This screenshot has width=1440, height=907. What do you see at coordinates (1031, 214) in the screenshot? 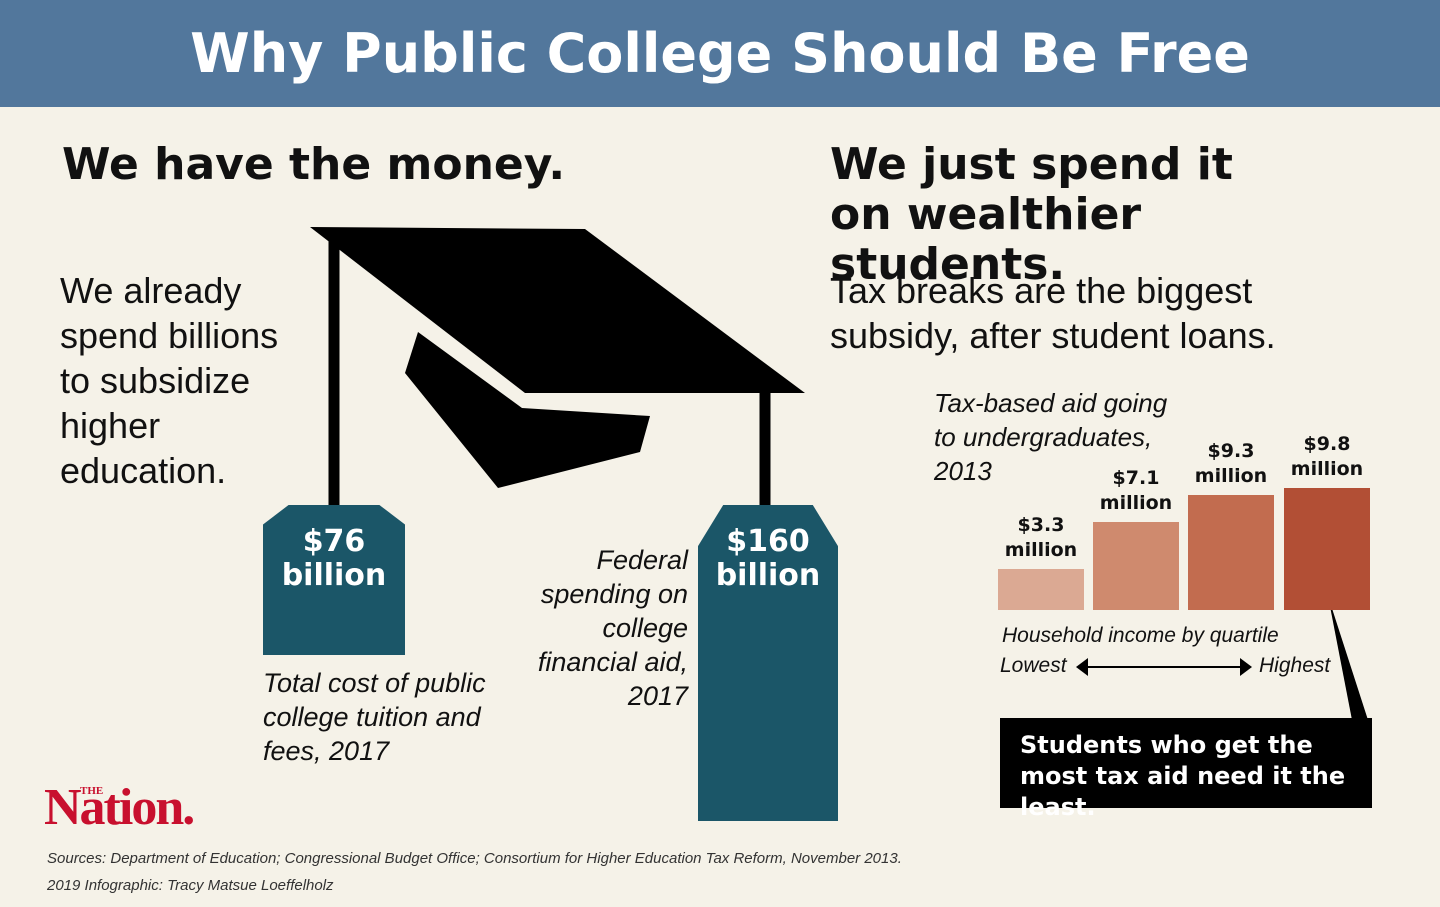
I see `right-heading: We just spend it on wealthier students.` at bounding box center [1031, 214].